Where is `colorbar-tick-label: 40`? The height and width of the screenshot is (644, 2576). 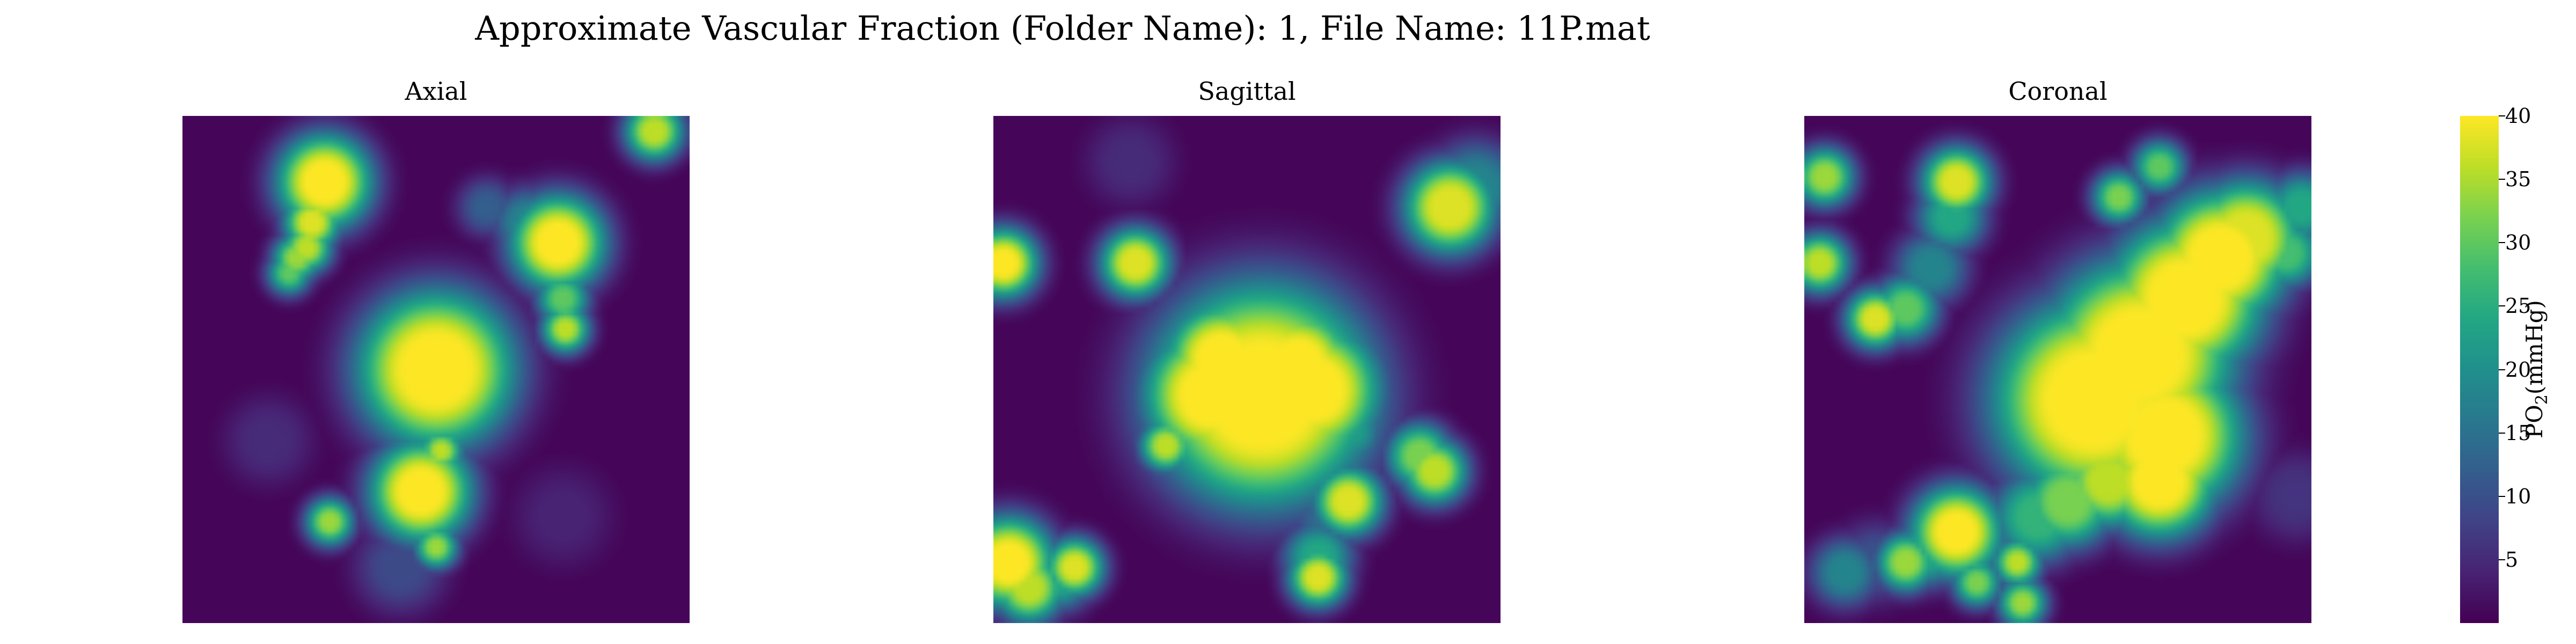
colorbar-tick-label: 40 is located at coordinates (2518, 116).